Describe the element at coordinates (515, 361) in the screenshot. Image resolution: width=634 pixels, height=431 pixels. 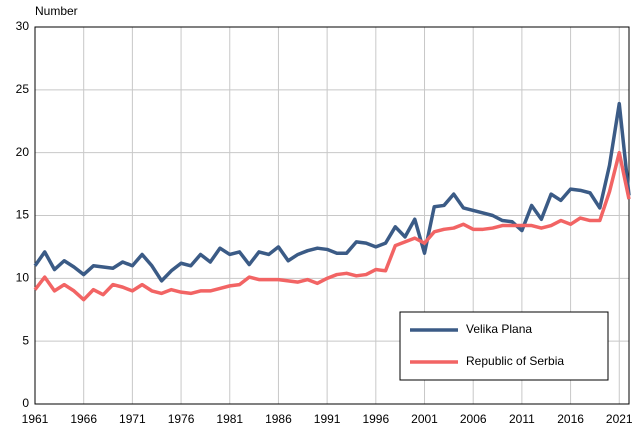
I see `legend-label: Republic of Serbia` at that location.